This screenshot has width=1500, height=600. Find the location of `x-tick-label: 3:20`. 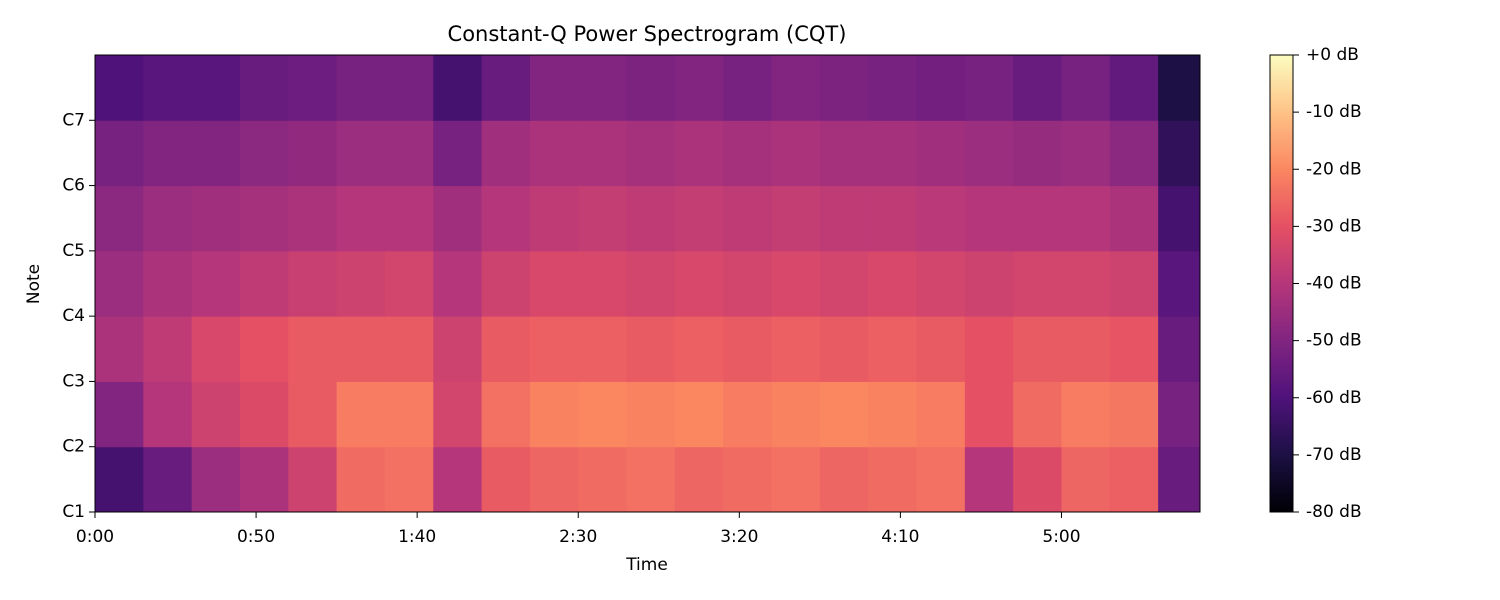

x-tick-label: 3:20 is located at coordinates (739, 537).